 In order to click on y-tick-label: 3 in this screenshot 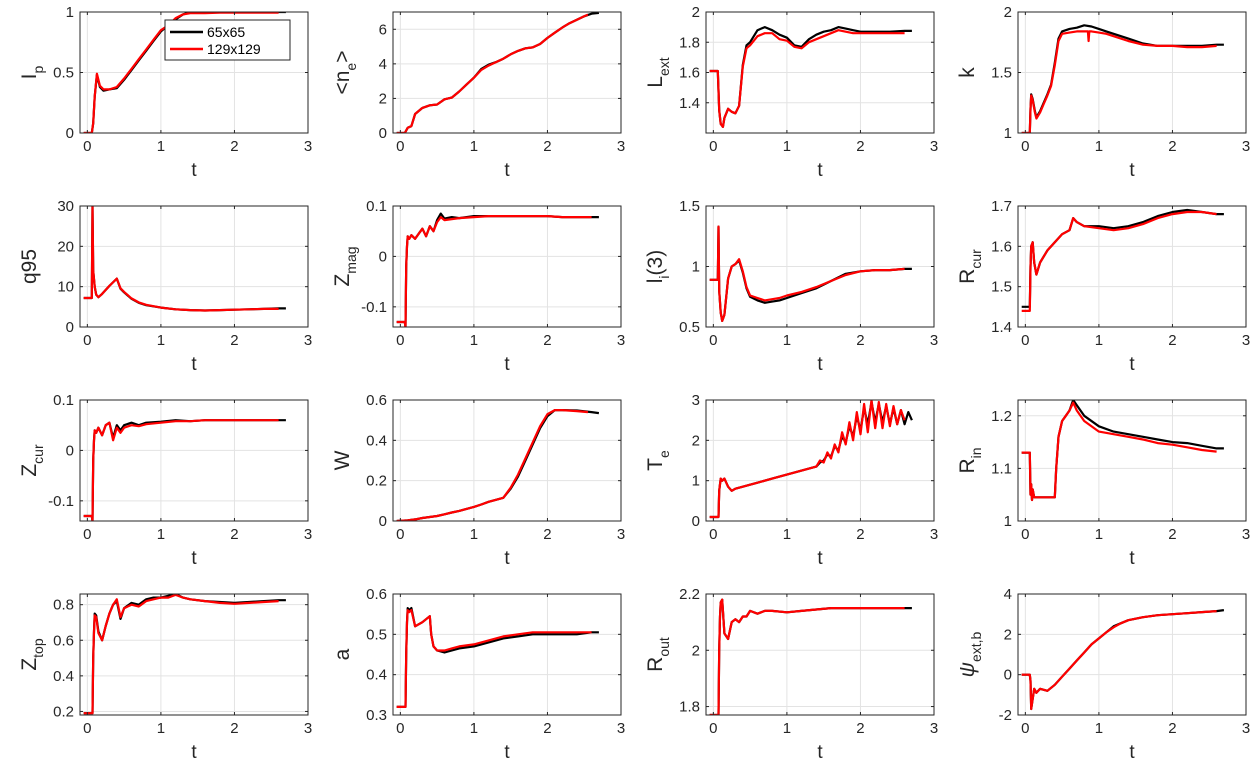, I will do `click(696, 400)`.